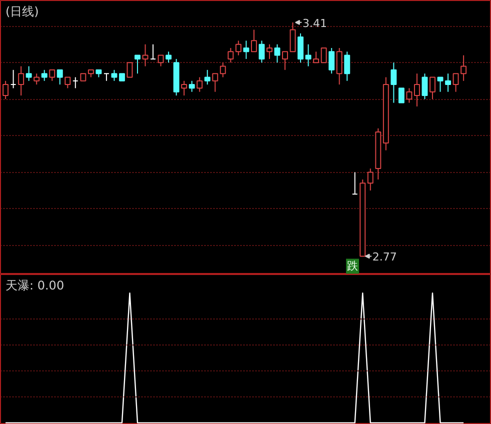  I want to click on annotation: 跌, so click(352, 266).